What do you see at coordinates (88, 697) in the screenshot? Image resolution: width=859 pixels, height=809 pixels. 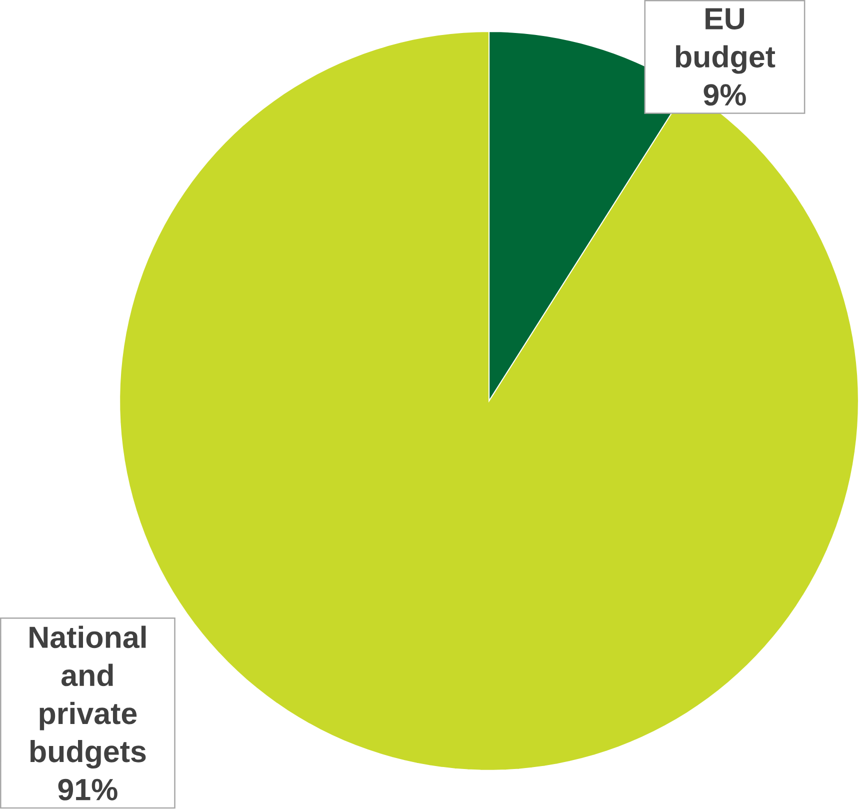 I see `slice-label: National and private budgets` at bounding box center [88, 697].